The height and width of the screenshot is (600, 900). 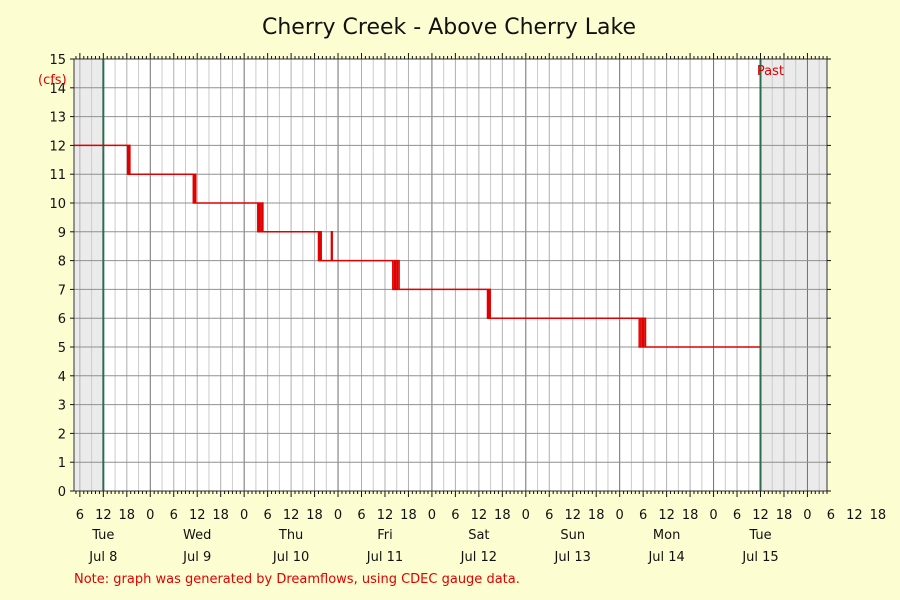 What do you see at coordinates (290, 535) in the screenshot?
I see `day-label: Thu` at bounding box center [290, 535].